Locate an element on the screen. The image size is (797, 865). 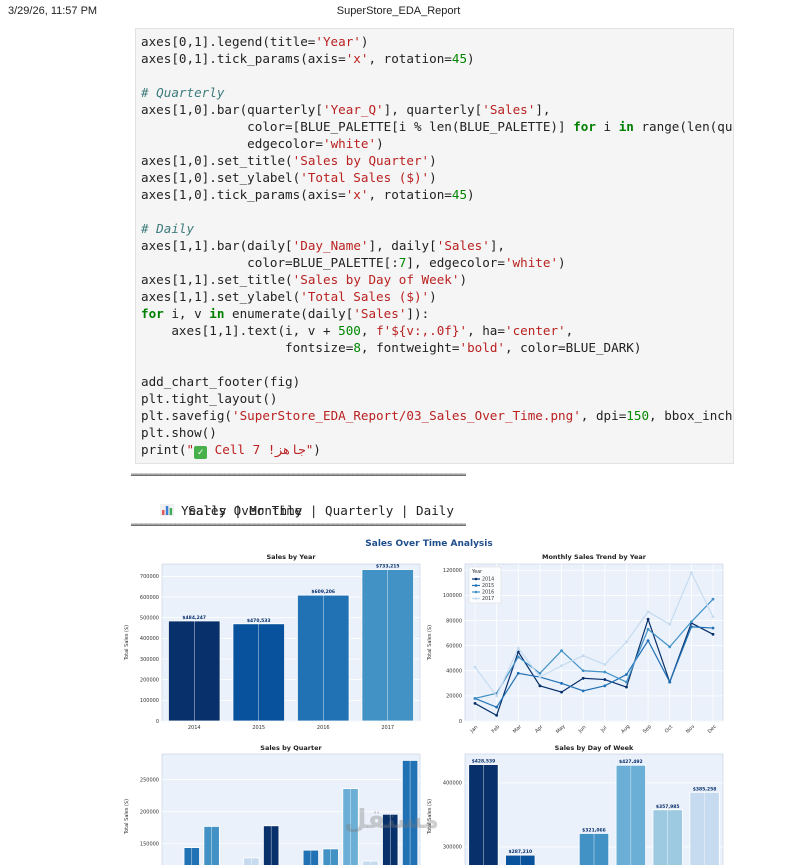
code-line: axes[1,0].set_title('Sales by Quarter') is located at coordinates (437, 160).